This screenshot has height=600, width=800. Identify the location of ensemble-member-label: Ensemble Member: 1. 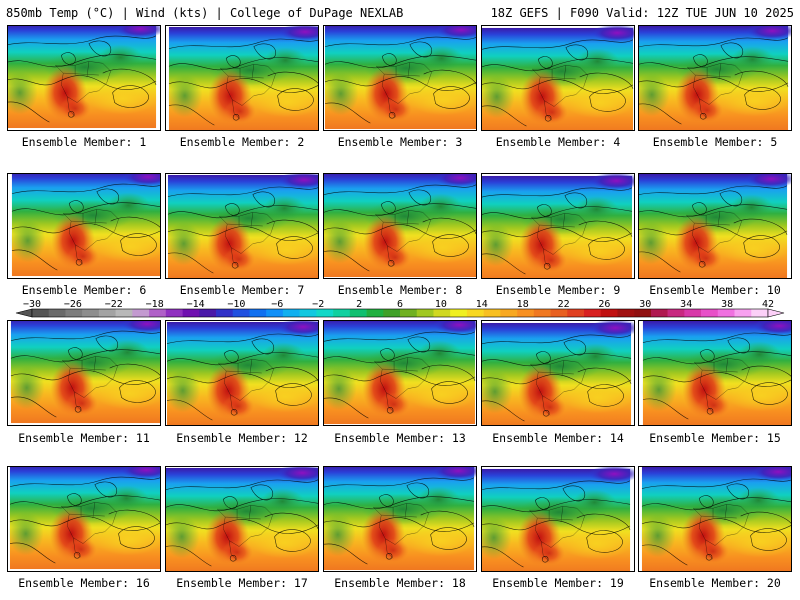
(84, 142).